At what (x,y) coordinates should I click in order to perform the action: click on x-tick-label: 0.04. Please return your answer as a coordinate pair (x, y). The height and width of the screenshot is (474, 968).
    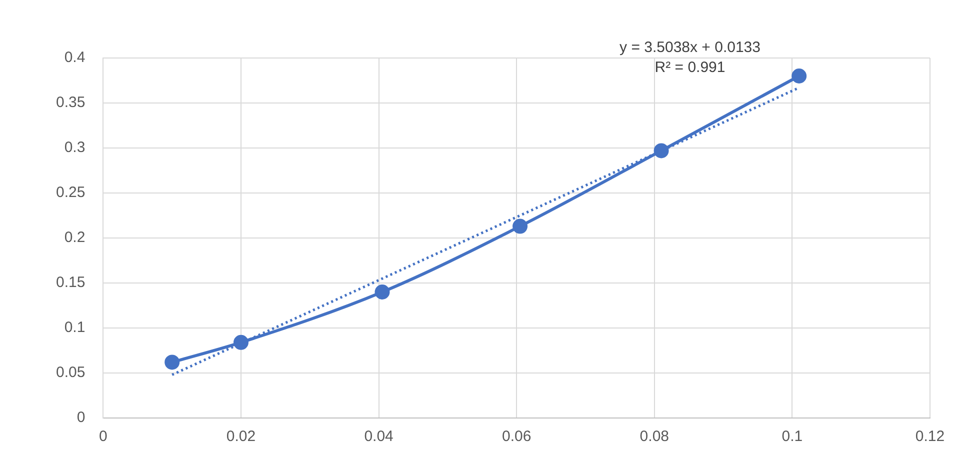
    Looking at the image, I should click on (379, 437).